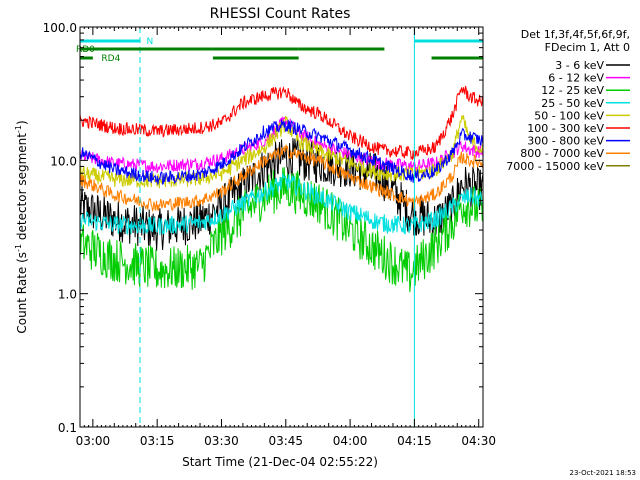  I want to click on y-axis-label-part2: detector segment, so click(22, 188).